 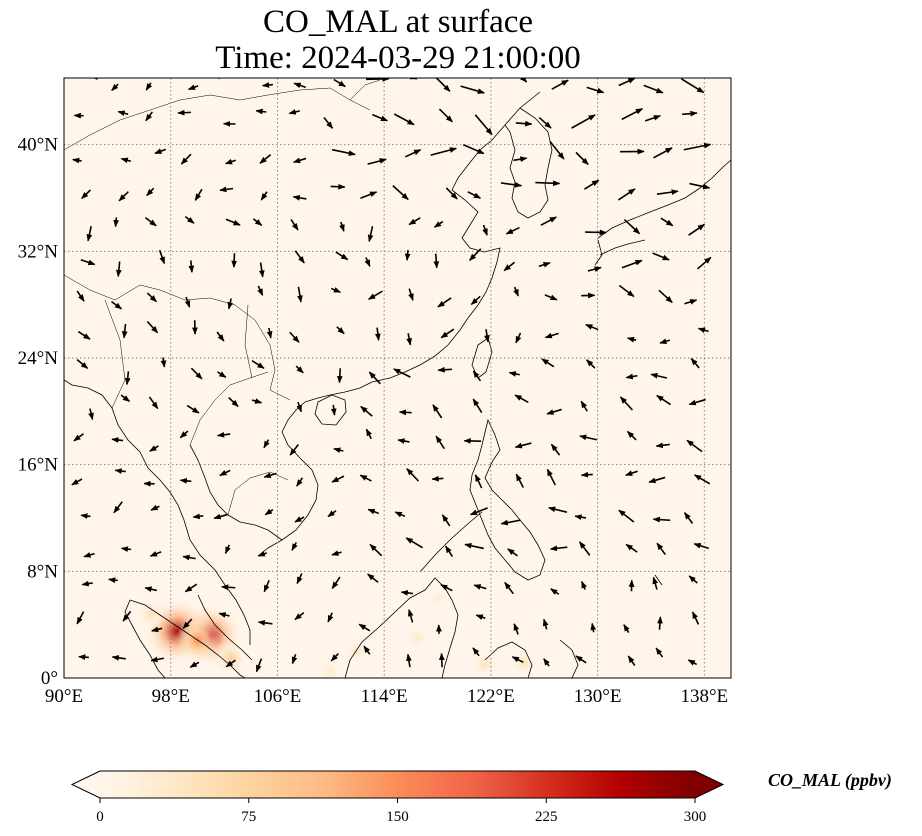 I want to click on colorbar-label: CO_MAL (ppbv), so click(x=830, y=780).